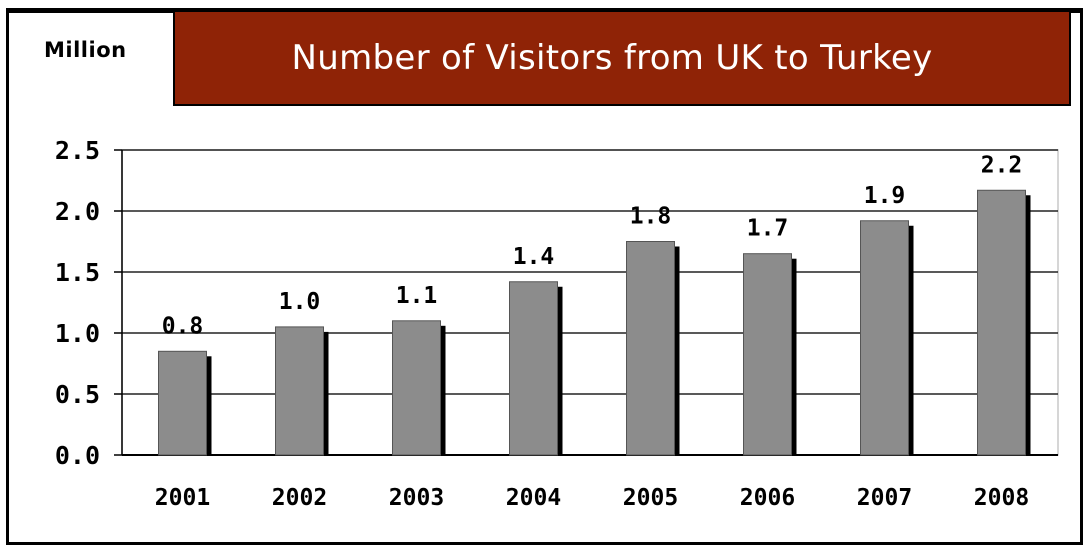 This screenshot has width=1089, height=551. I want to click on data-label: 0.8, so click(183, 326).